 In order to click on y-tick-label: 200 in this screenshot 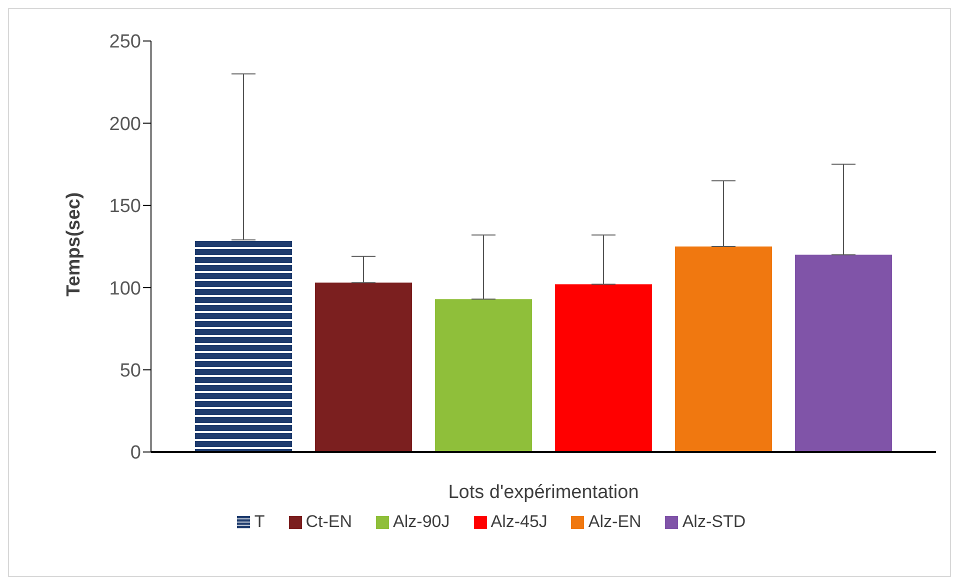, I will do `click(125, 124)`.